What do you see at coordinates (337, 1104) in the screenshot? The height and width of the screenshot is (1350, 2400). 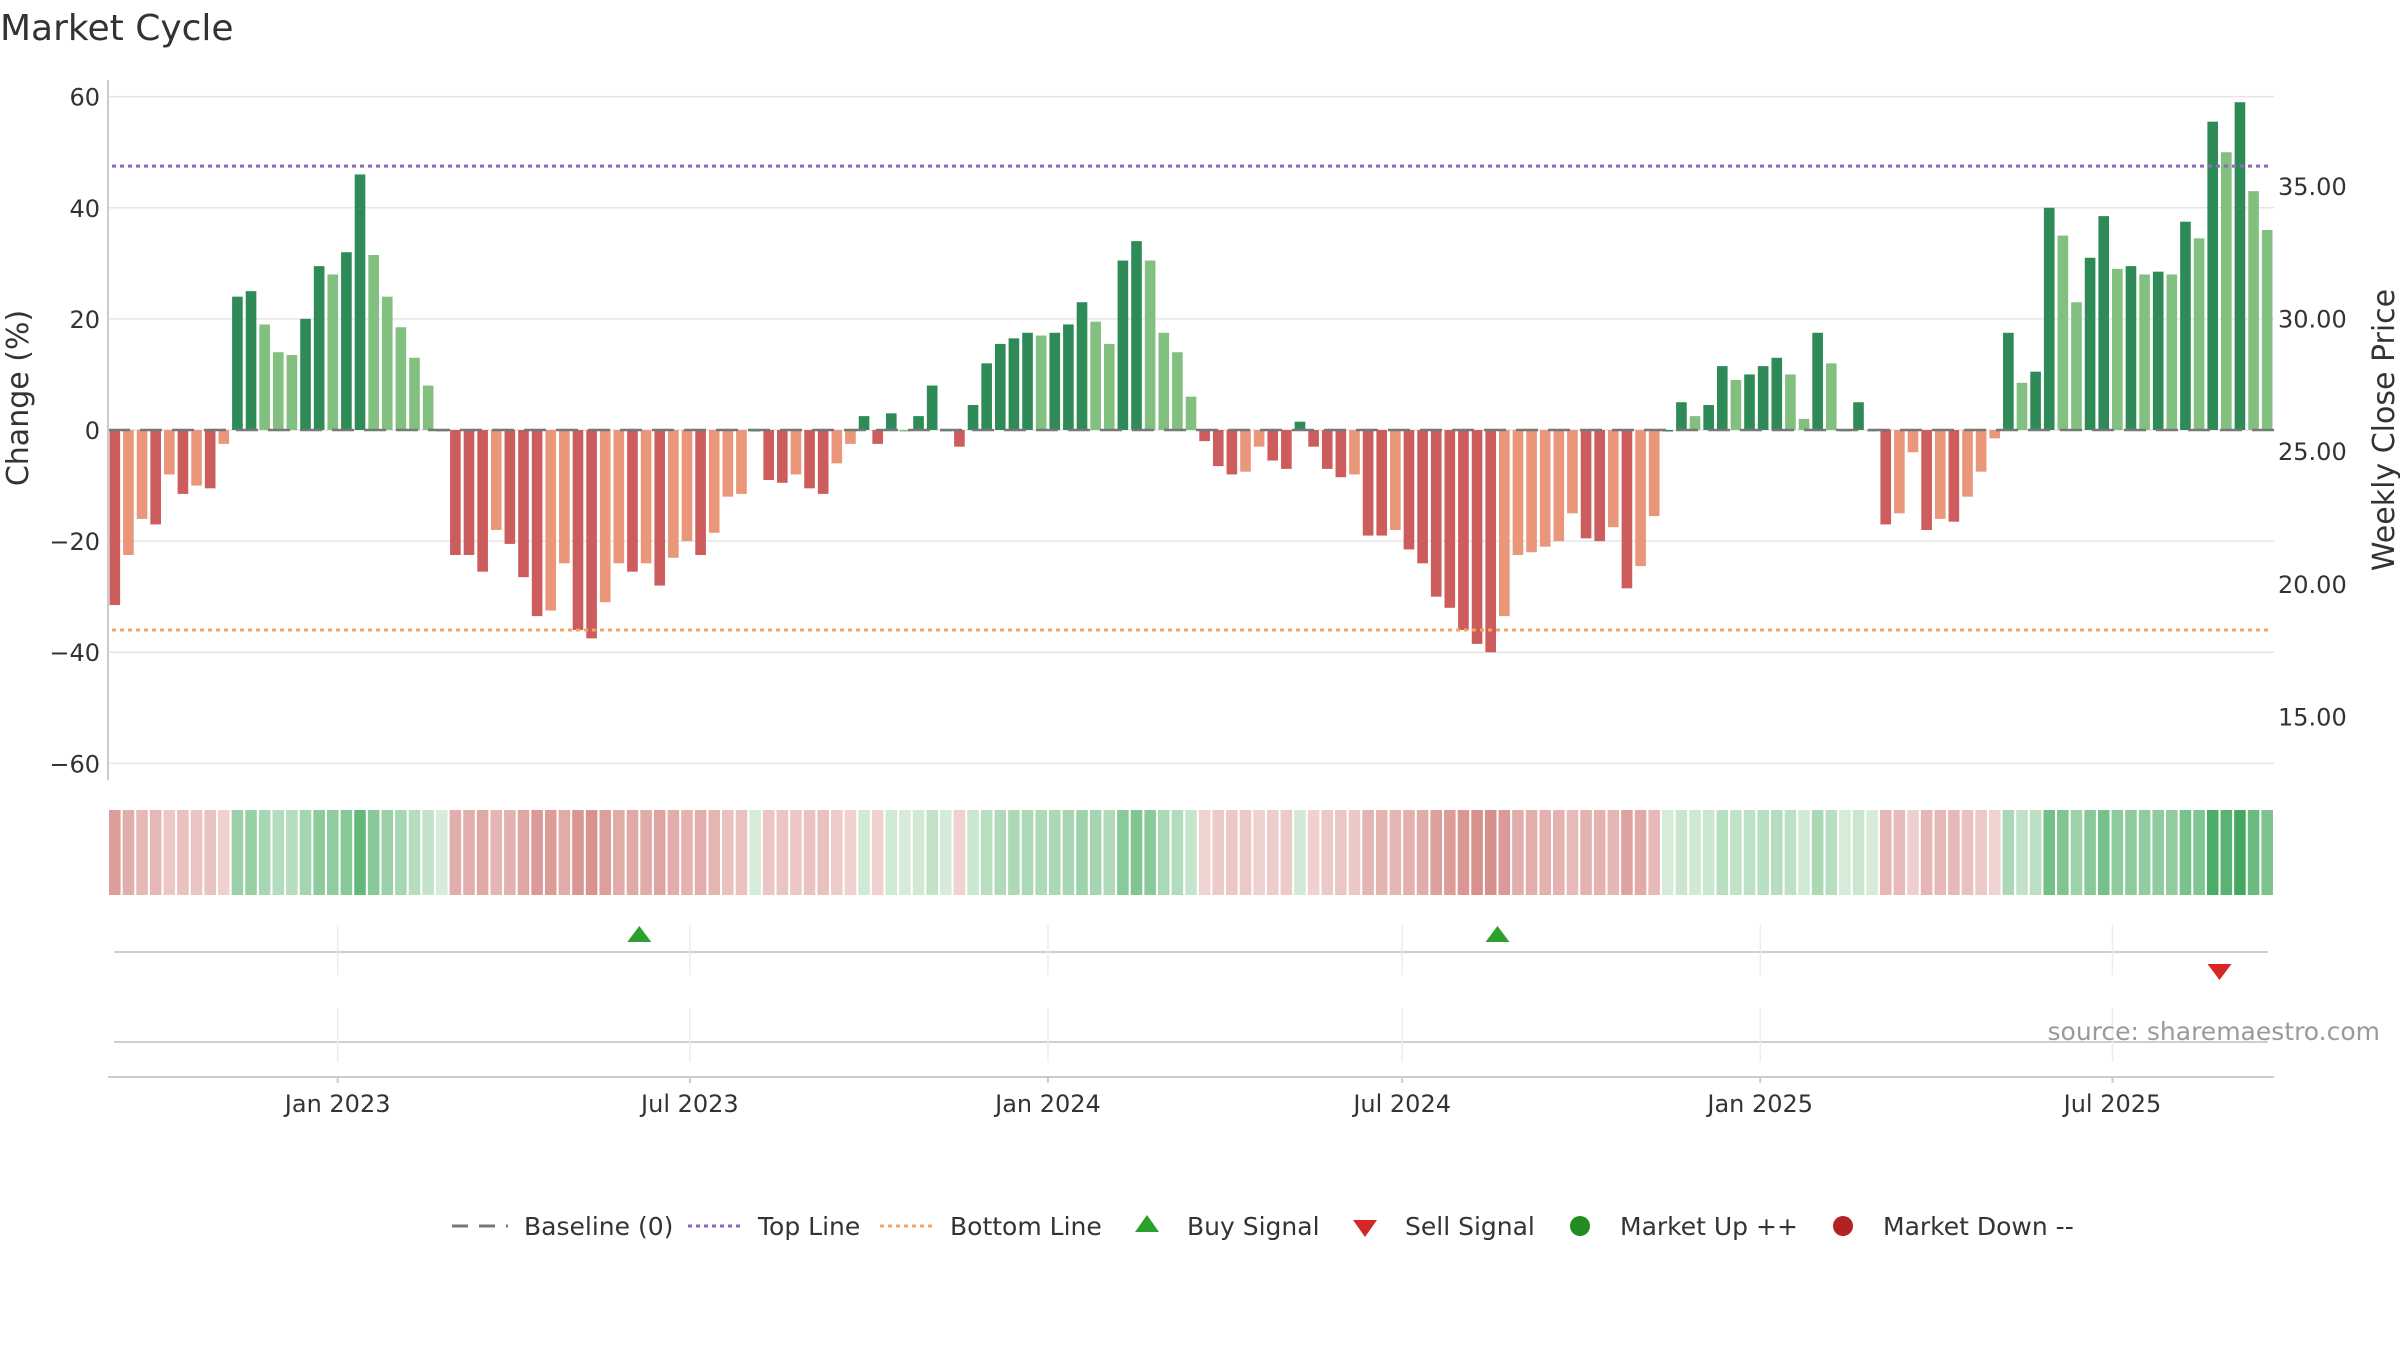 I see `x-tick-label: Jan 2023` at bounding box center [337, 1104].